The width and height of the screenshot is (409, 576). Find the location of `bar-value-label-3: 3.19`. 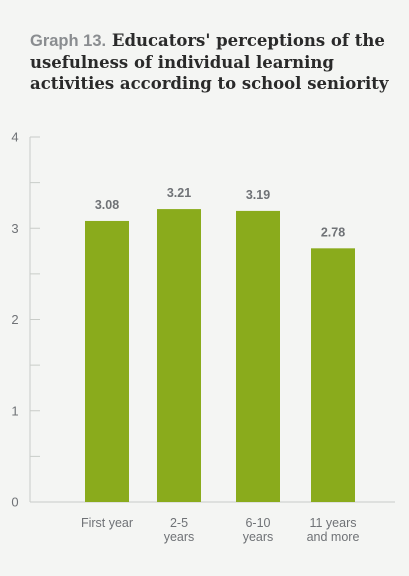

bar-value-label-3: 3.19 is located at coordinates (258, 195).